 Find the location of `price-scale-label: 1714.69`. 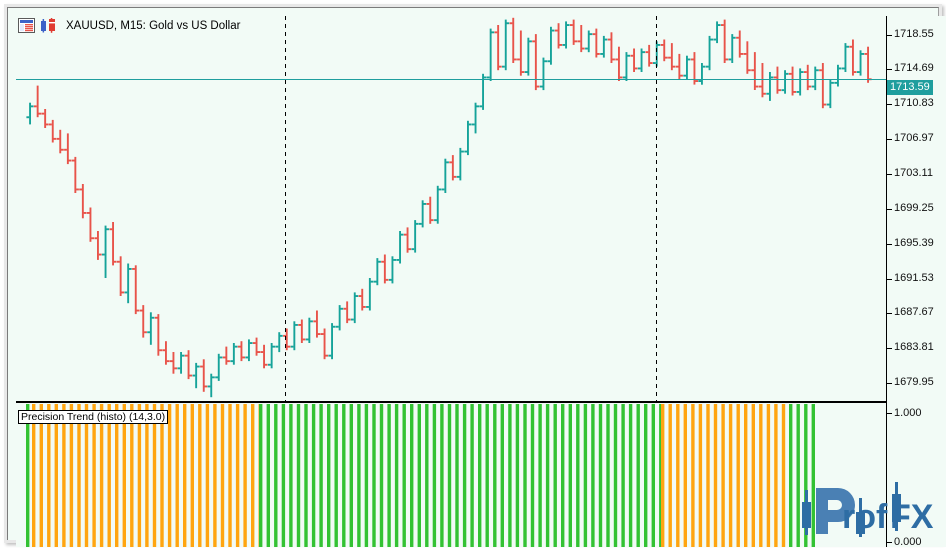

price-scale-label: 1714.69 is located at coordinates (914, 68).